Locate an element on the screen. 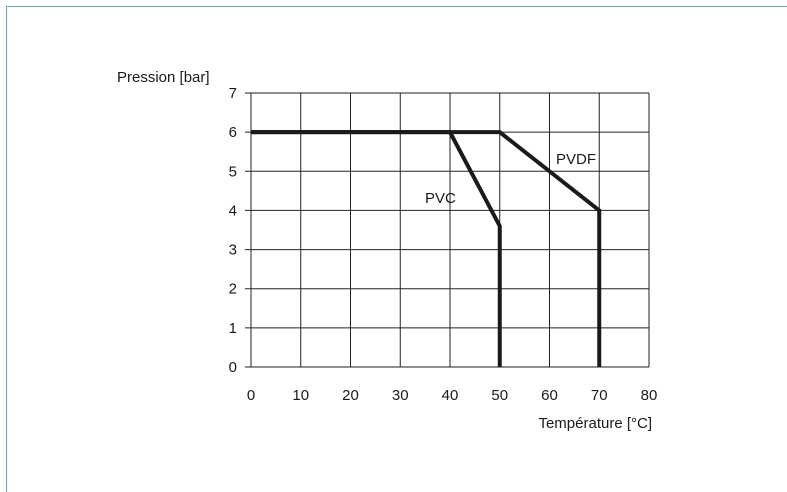 The height and width of the screenshot is (492, 787). x-tick-label-10: 10 is located at coordinates (300, 395).